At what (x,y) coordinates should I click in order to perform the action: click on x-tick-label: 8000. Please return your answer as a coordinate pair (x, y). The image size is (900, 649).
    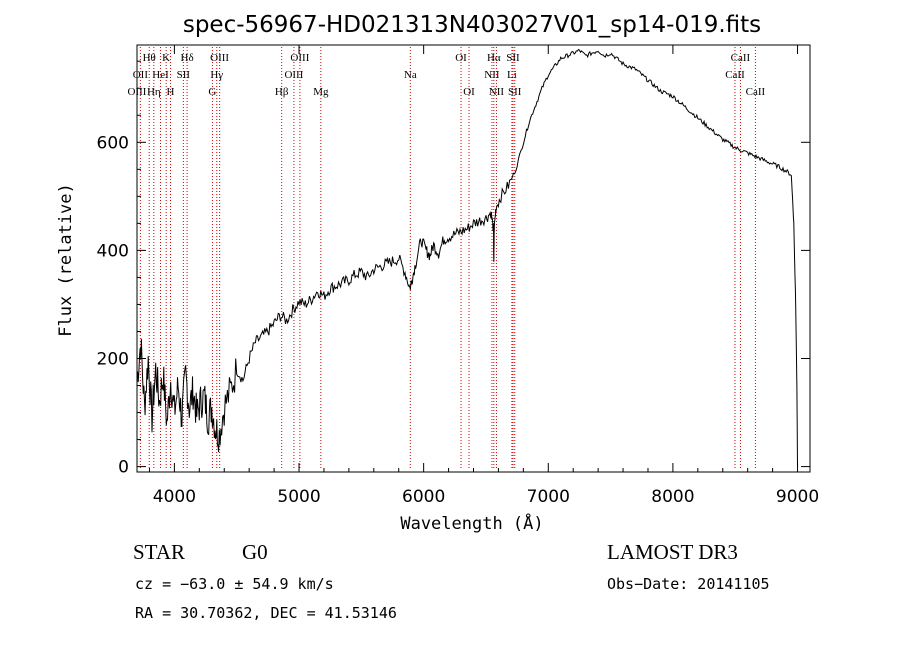
    Looking at the image, I should click on (672, 497).